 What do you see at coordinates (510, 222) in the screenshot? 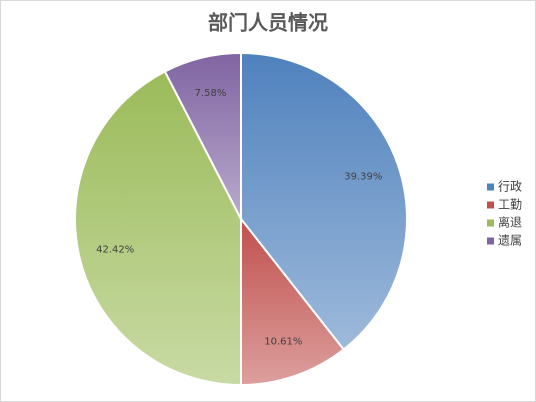
I see `legend-label: 离退` at bounding box center [510, 222].